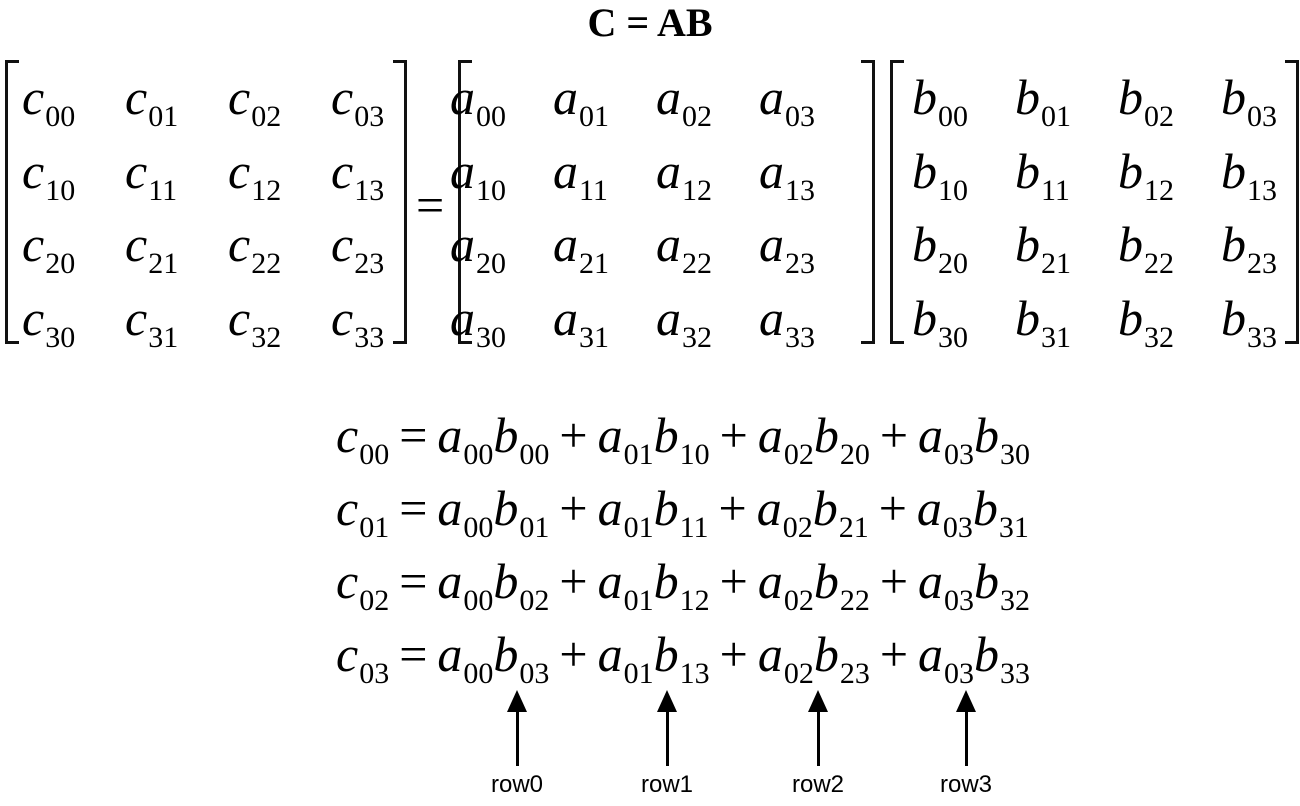  Describe the element at coordinates (1056, 263) in the screenshot. I see `matrix-B-b21-subscript: 21` at that location.